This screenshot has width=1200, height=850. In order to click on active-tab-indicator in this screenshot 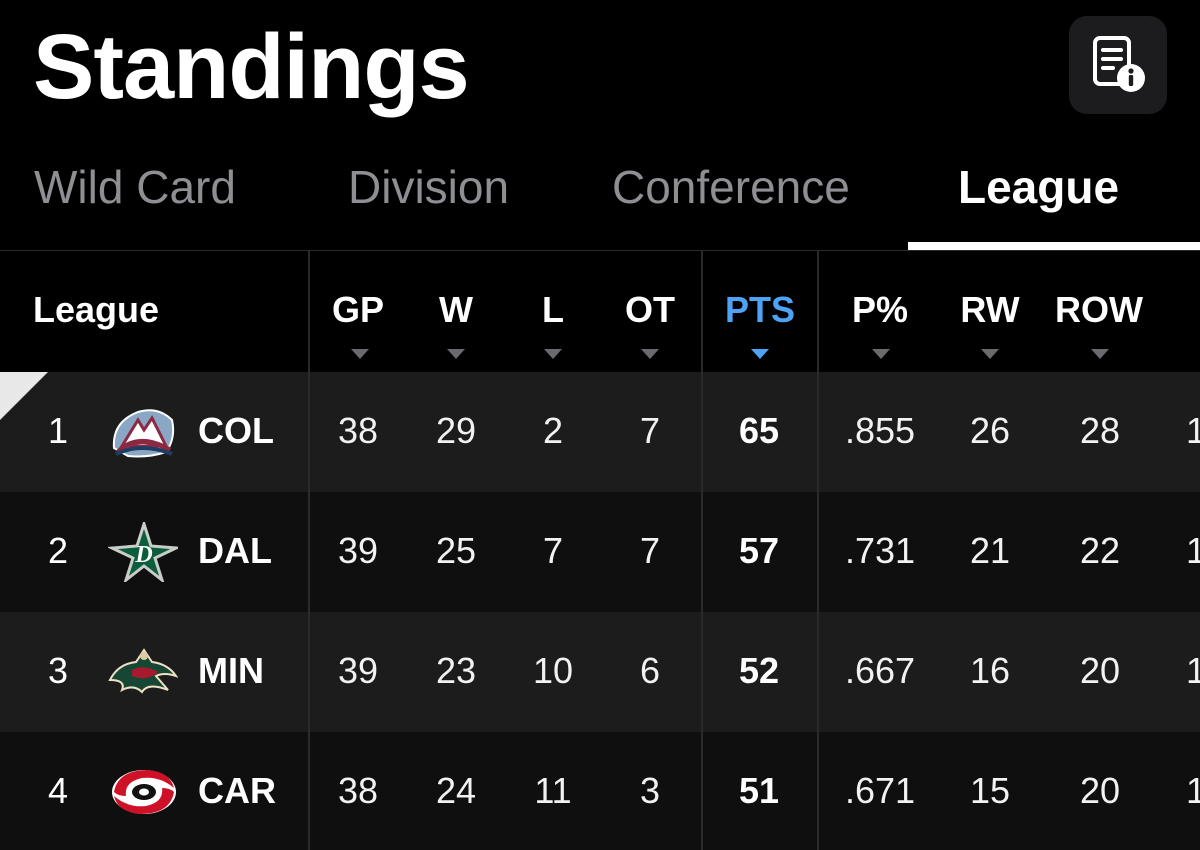, I will do `click(1054, 246)`.